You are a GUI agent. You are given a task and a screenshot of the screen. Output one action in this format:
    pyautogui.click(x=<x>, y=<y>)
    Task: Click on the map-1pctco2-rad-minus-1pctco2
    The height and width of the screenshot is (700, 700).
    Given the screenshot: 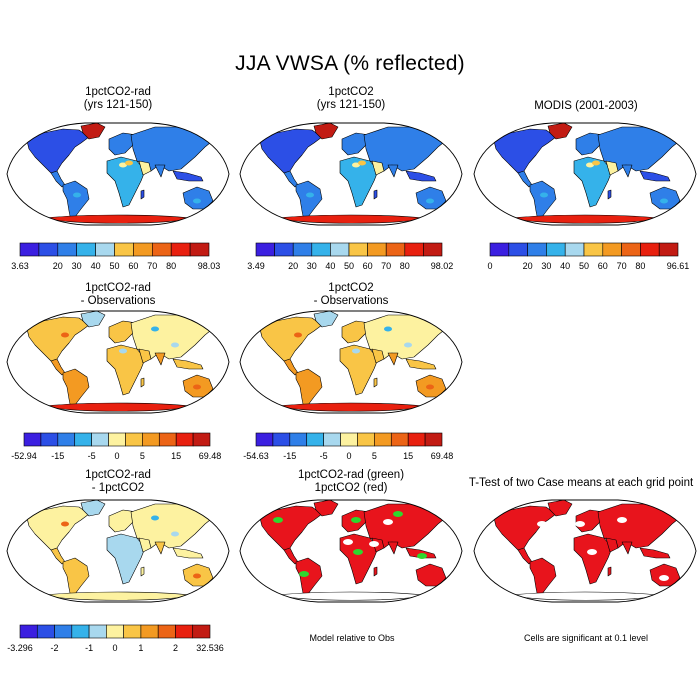 What is the action you would take?
    pyautogui.click(x=118, y=551)
    